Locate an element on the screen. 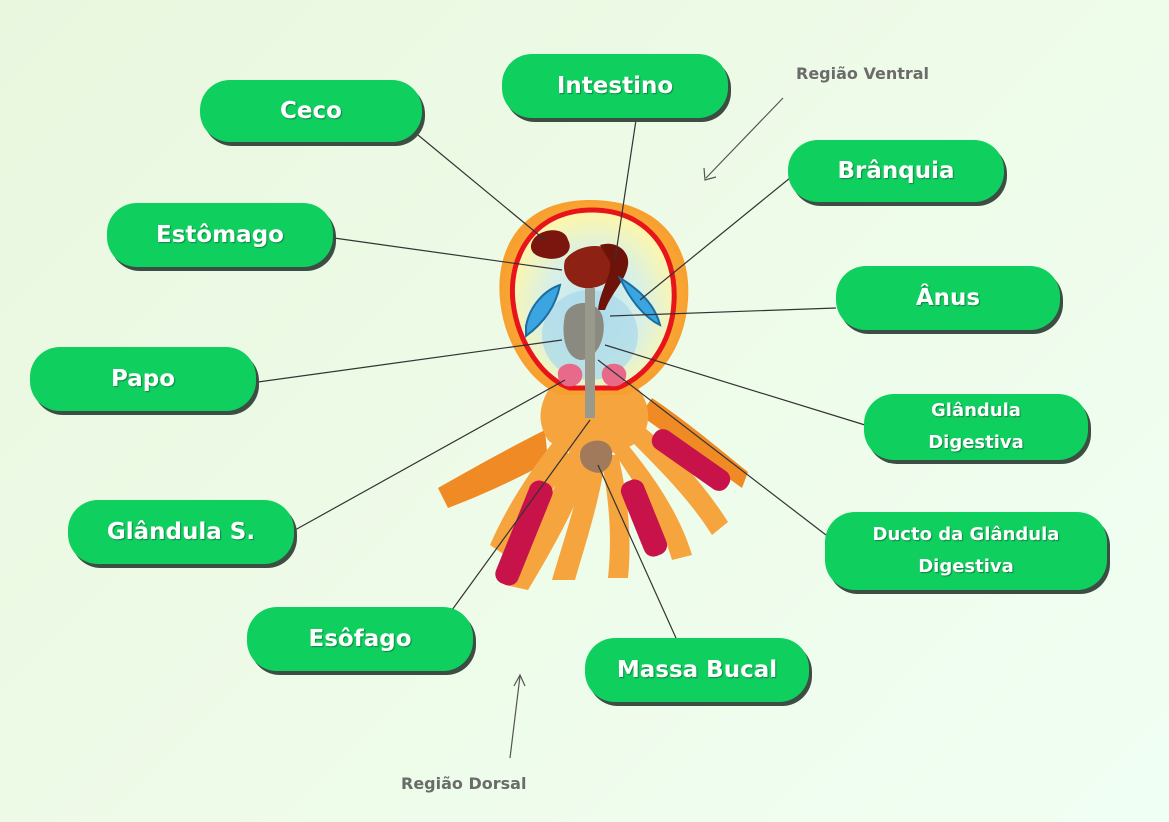  label-massa-bucal: Massa Bucal is located at coordinates (697, 670).